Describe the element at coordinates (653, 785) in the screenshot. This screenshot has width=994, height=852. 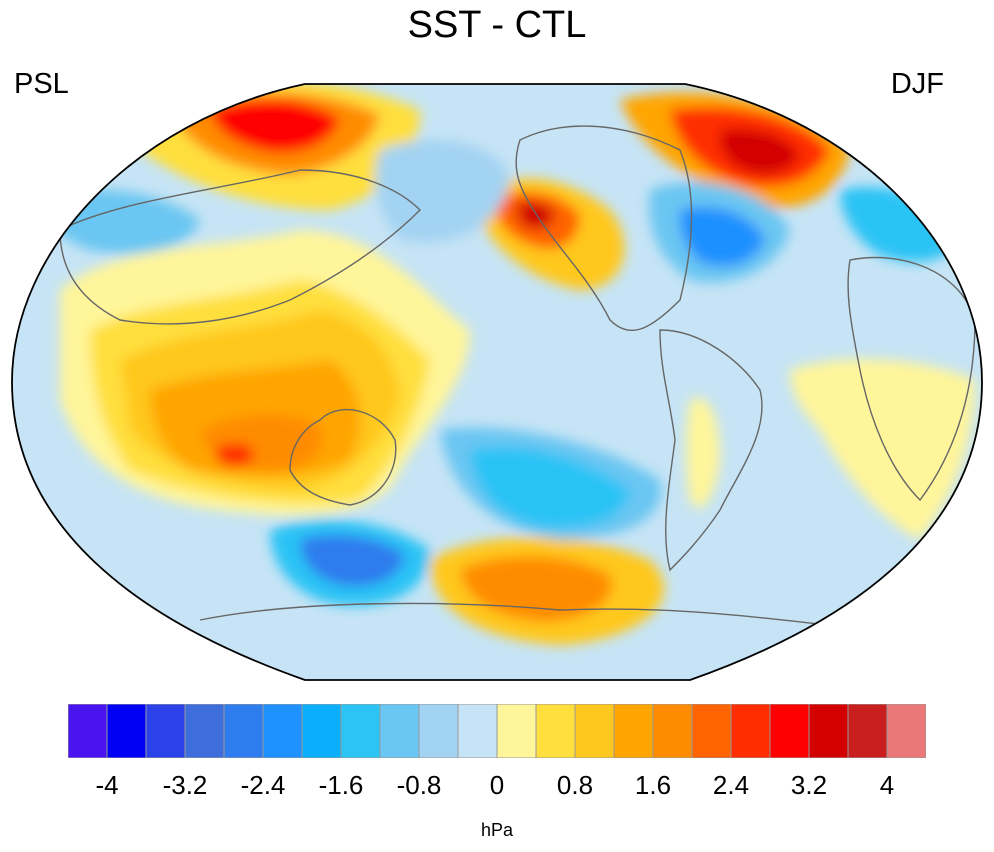
I see `colorbar-tick-label: 1.6` at that location.